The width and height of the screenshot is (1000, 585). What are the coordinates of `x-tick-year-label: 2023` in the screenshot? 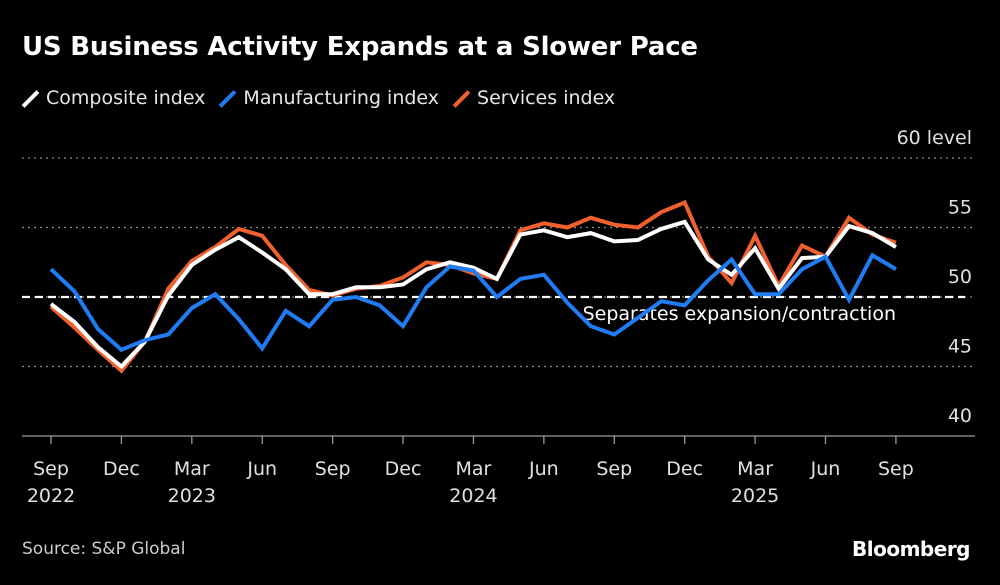 It's located at (192, 496).